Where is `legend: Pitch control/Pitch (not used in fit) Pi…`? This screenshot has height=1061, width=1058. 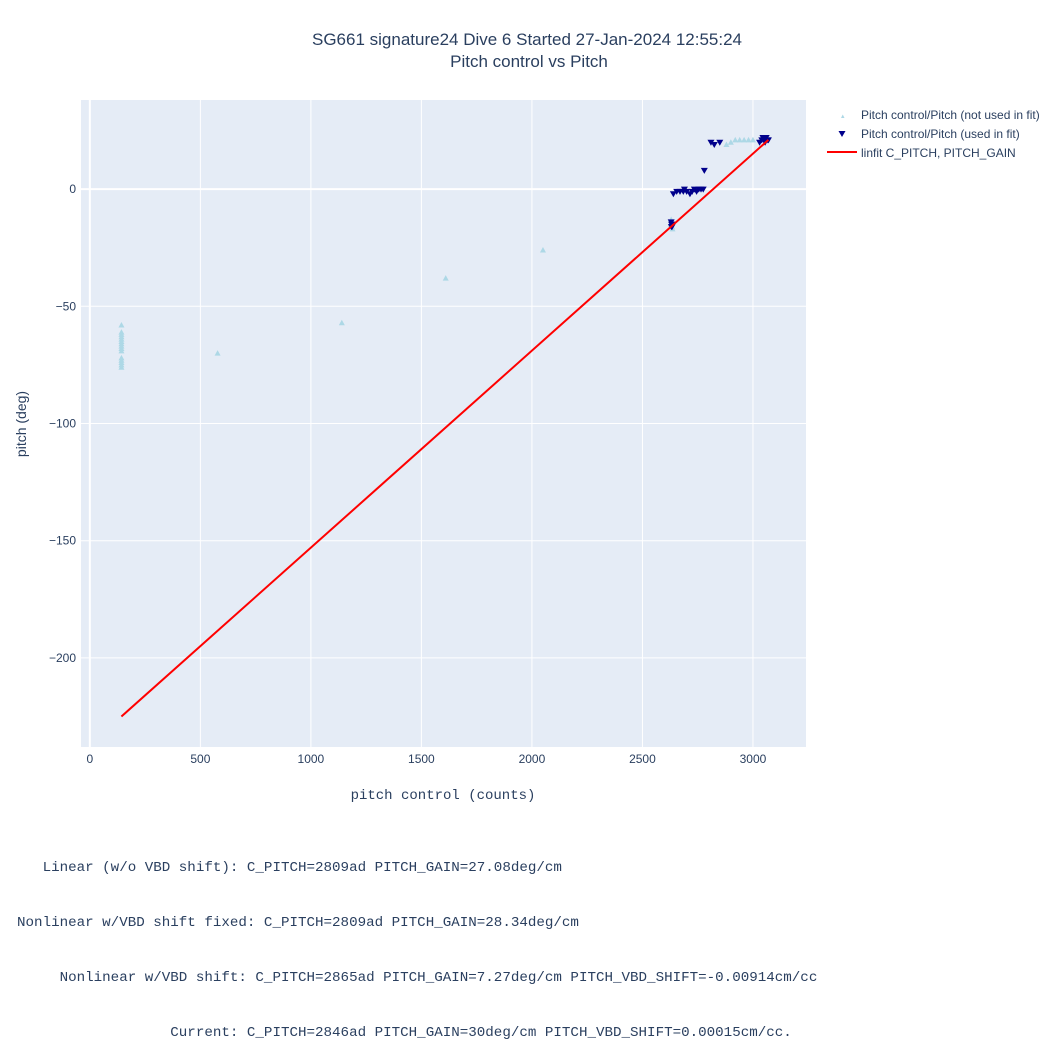 legend: Pitch control/Pitch (not used in fit) Pi… is located at coordinates (933, 134).